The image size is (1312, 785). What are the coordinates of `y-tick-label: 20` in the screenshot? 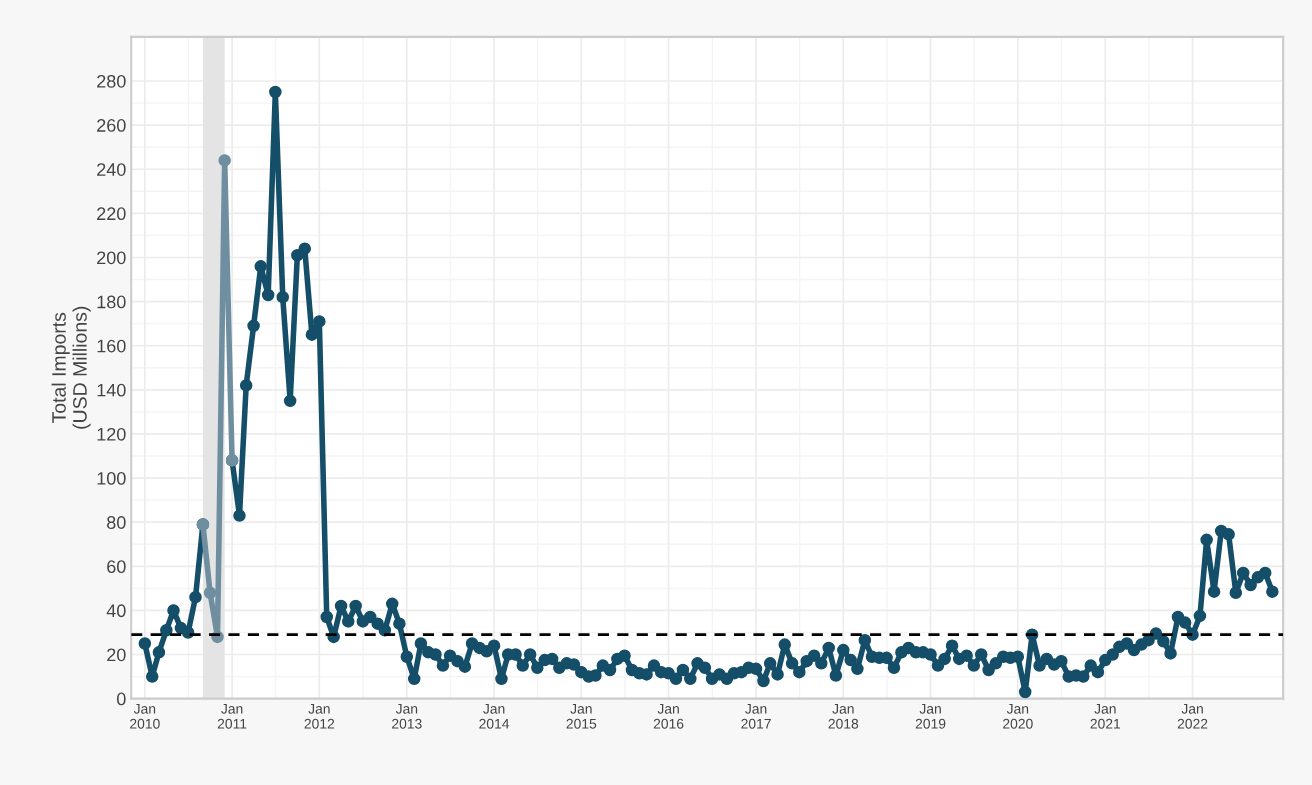 It's located at (116, 655).